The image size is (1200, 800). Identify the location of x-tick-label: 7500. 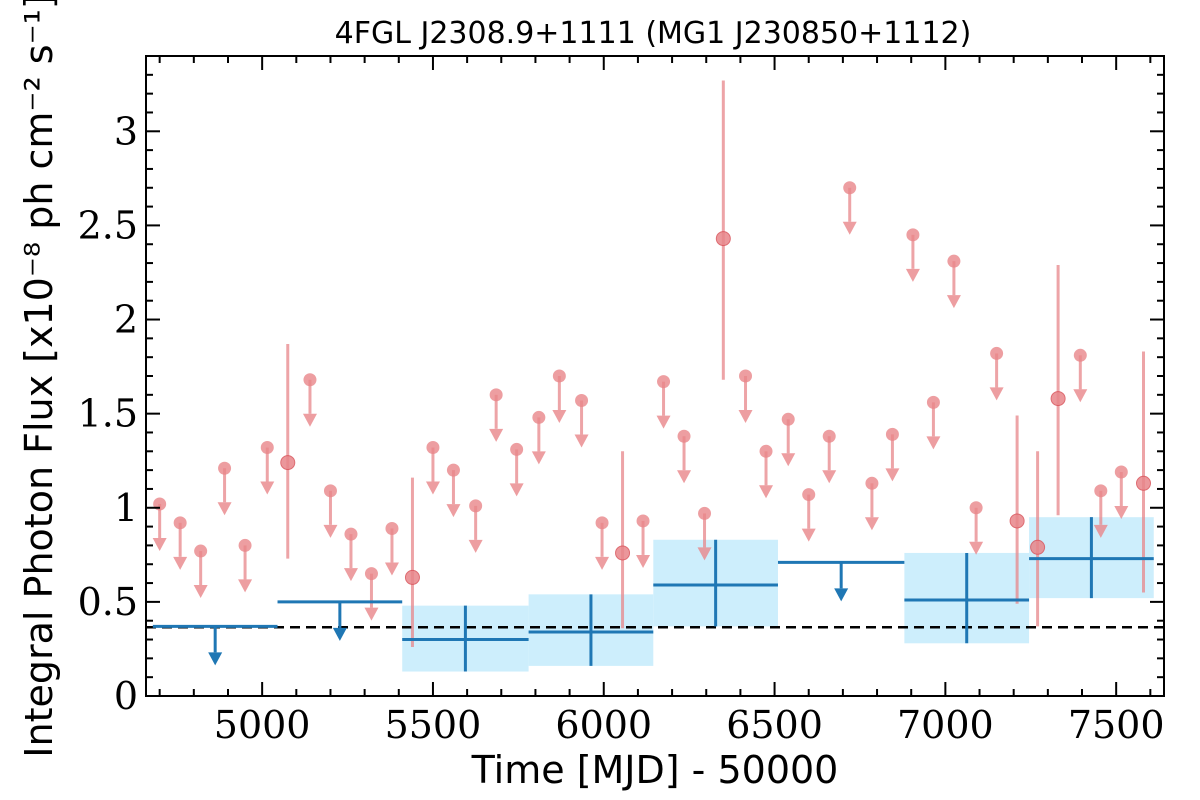
(1116, 725).